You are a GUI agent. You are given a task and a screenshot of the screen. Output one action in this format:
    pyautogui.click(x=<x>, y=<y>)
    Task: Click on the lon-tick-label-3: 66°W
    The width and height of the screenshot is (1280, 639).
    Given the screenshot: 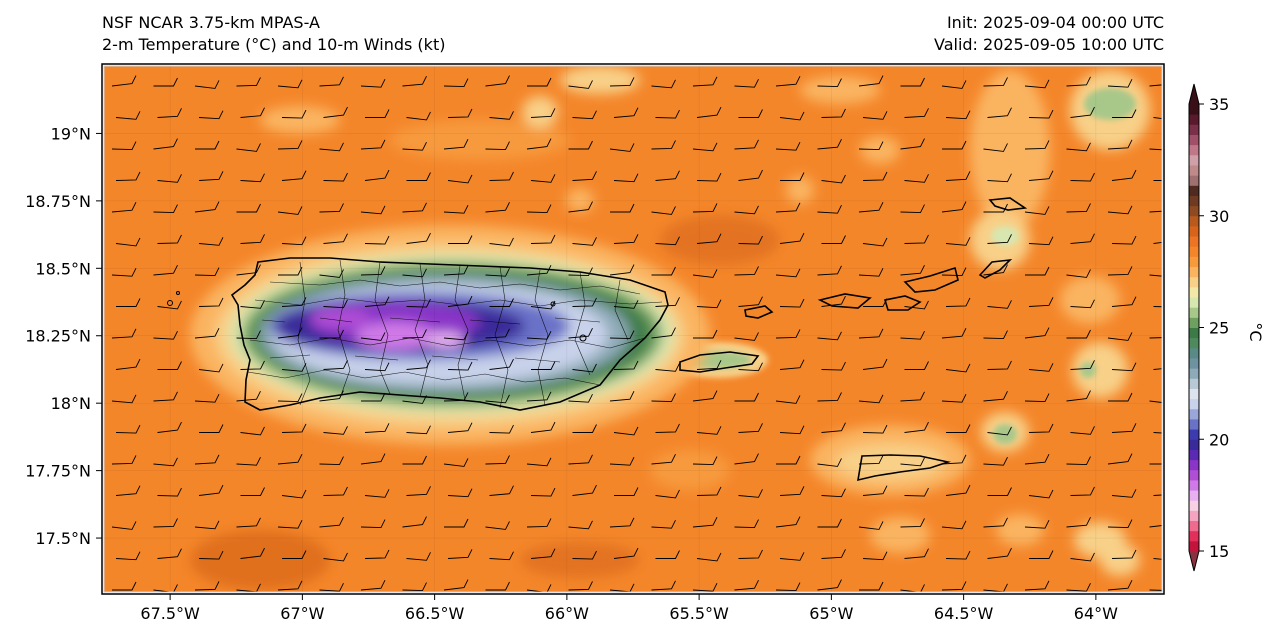 What is the action you would take?
    pyautogui.click(x=567, y=613)
    